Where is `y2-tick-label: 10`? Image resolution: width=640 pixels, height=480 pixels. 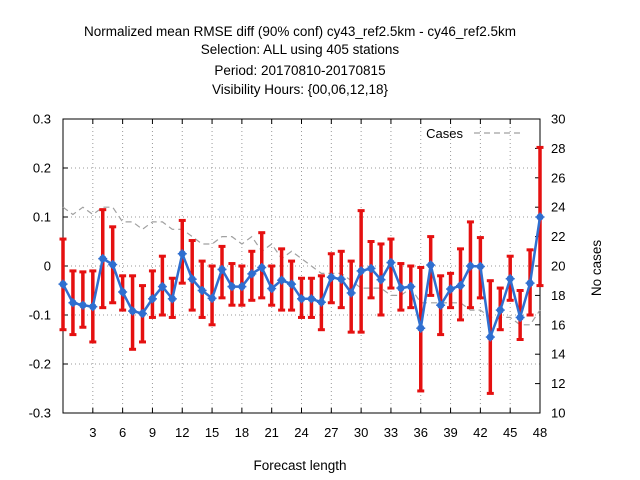
y2-tick-label: 10 is located at coordinates (558, 413).